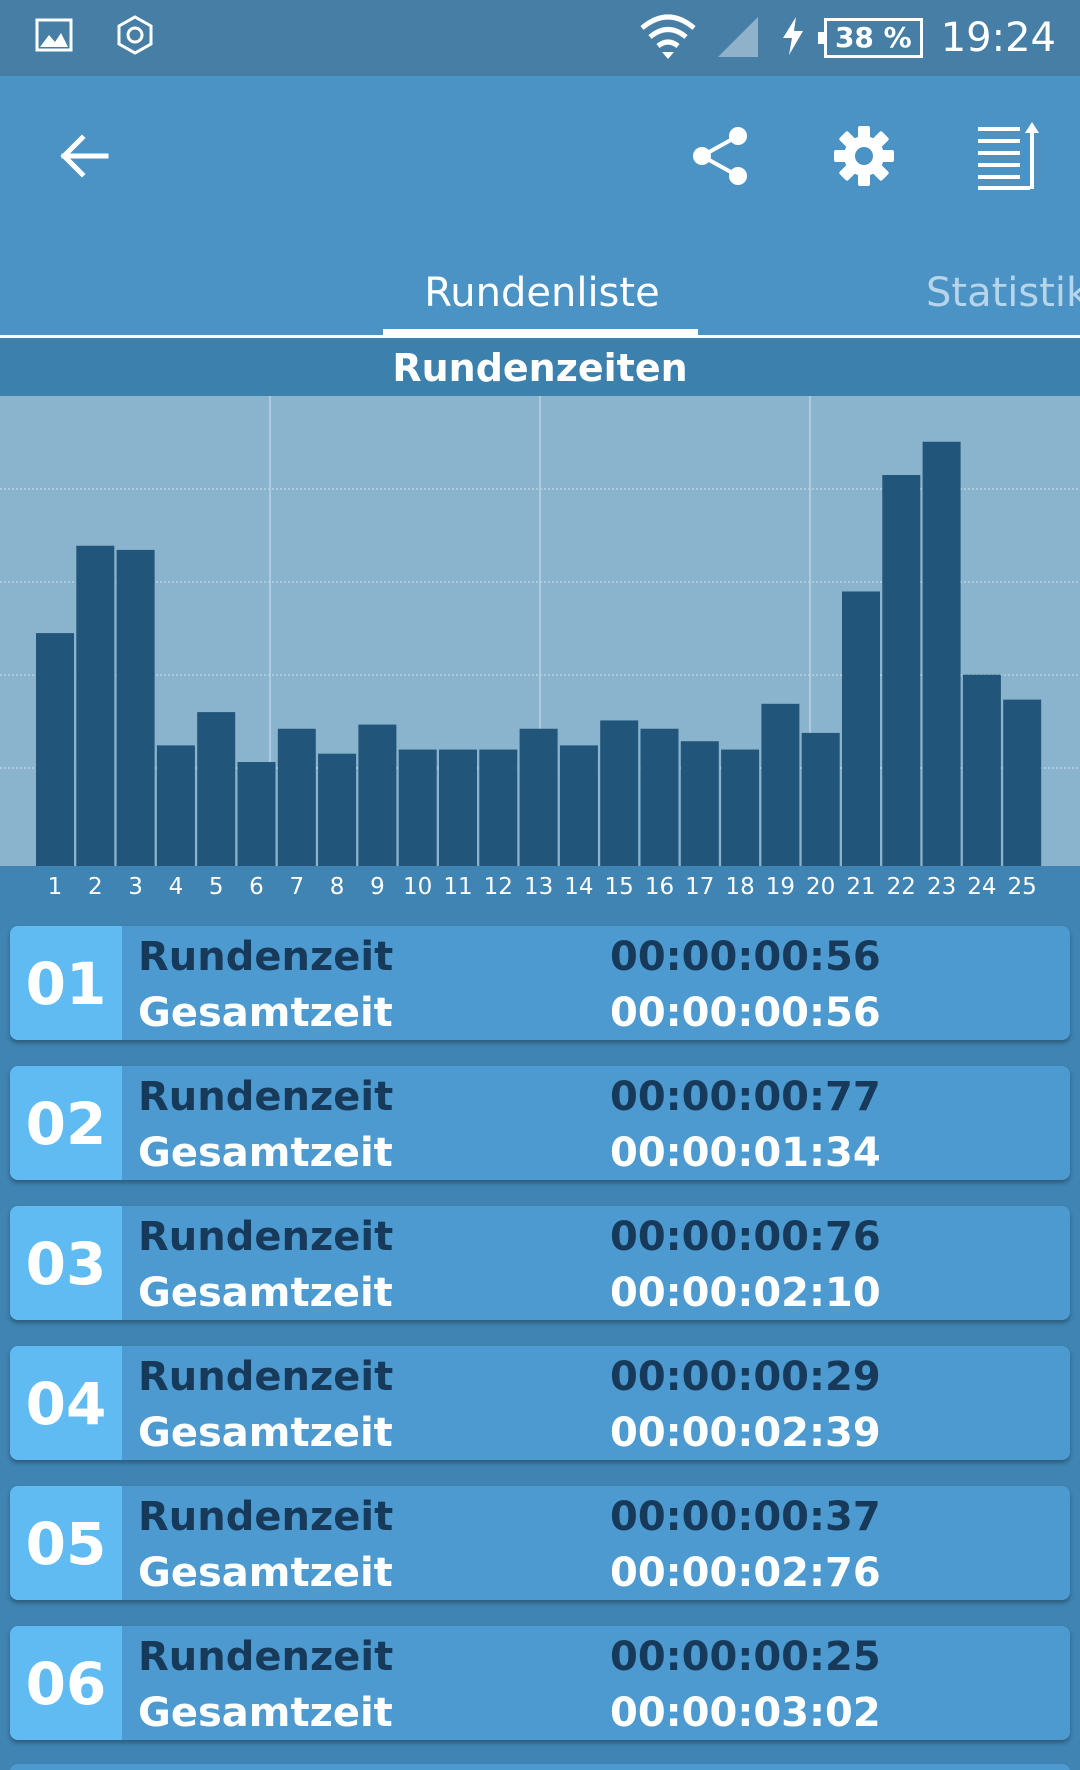 Image resolution: width=1080 pixels, height=1770 pixels. I want to click on lap-number: 02, so click(66, 1123).